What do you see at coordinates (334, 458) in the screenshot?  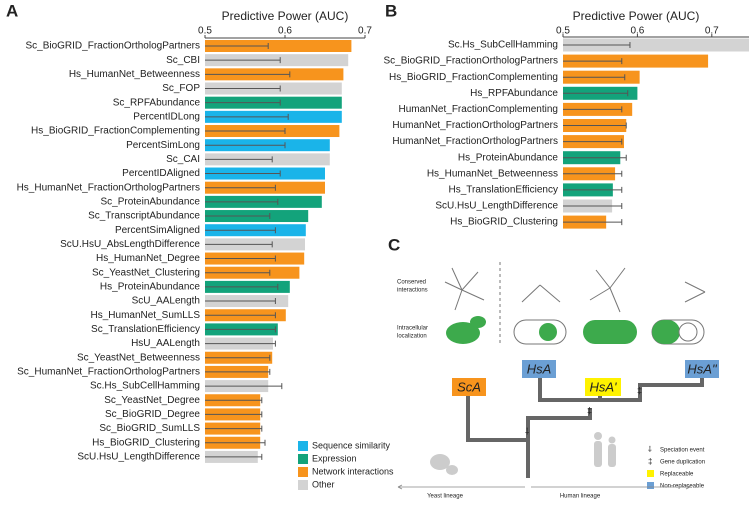 I see `legend-label: Expression` at bounding box center [334, 458].